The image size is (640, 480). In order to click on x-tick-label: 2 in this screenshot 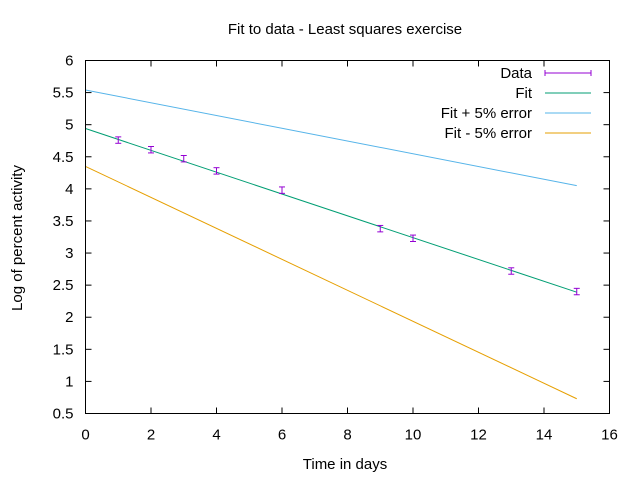, I will do `click(151, 435)`.